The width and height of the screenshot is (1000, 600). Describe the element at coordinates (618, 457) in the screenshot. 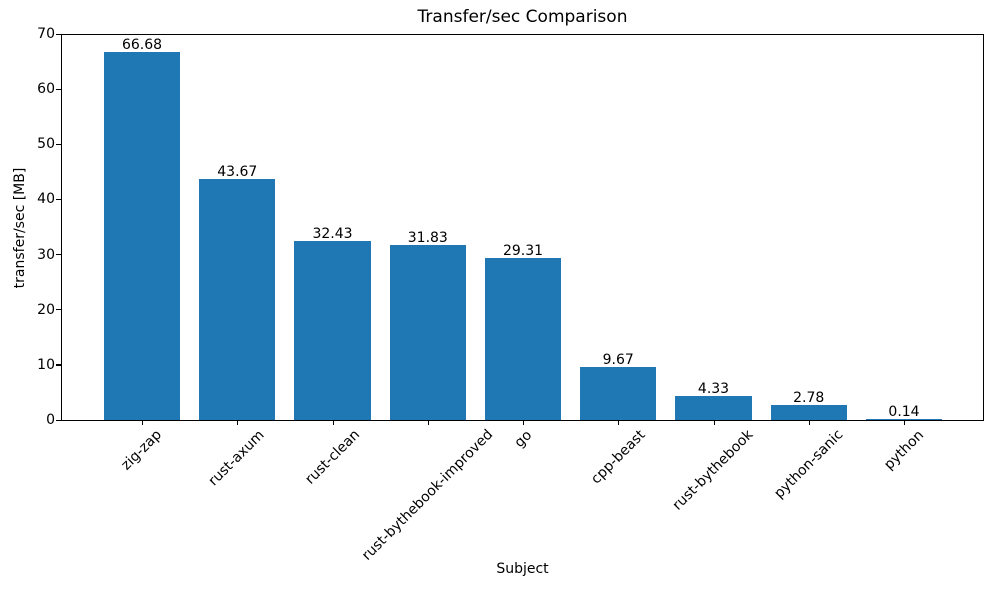

I see `x-tick-label-cpp-beast: cpp-beast` at that location.